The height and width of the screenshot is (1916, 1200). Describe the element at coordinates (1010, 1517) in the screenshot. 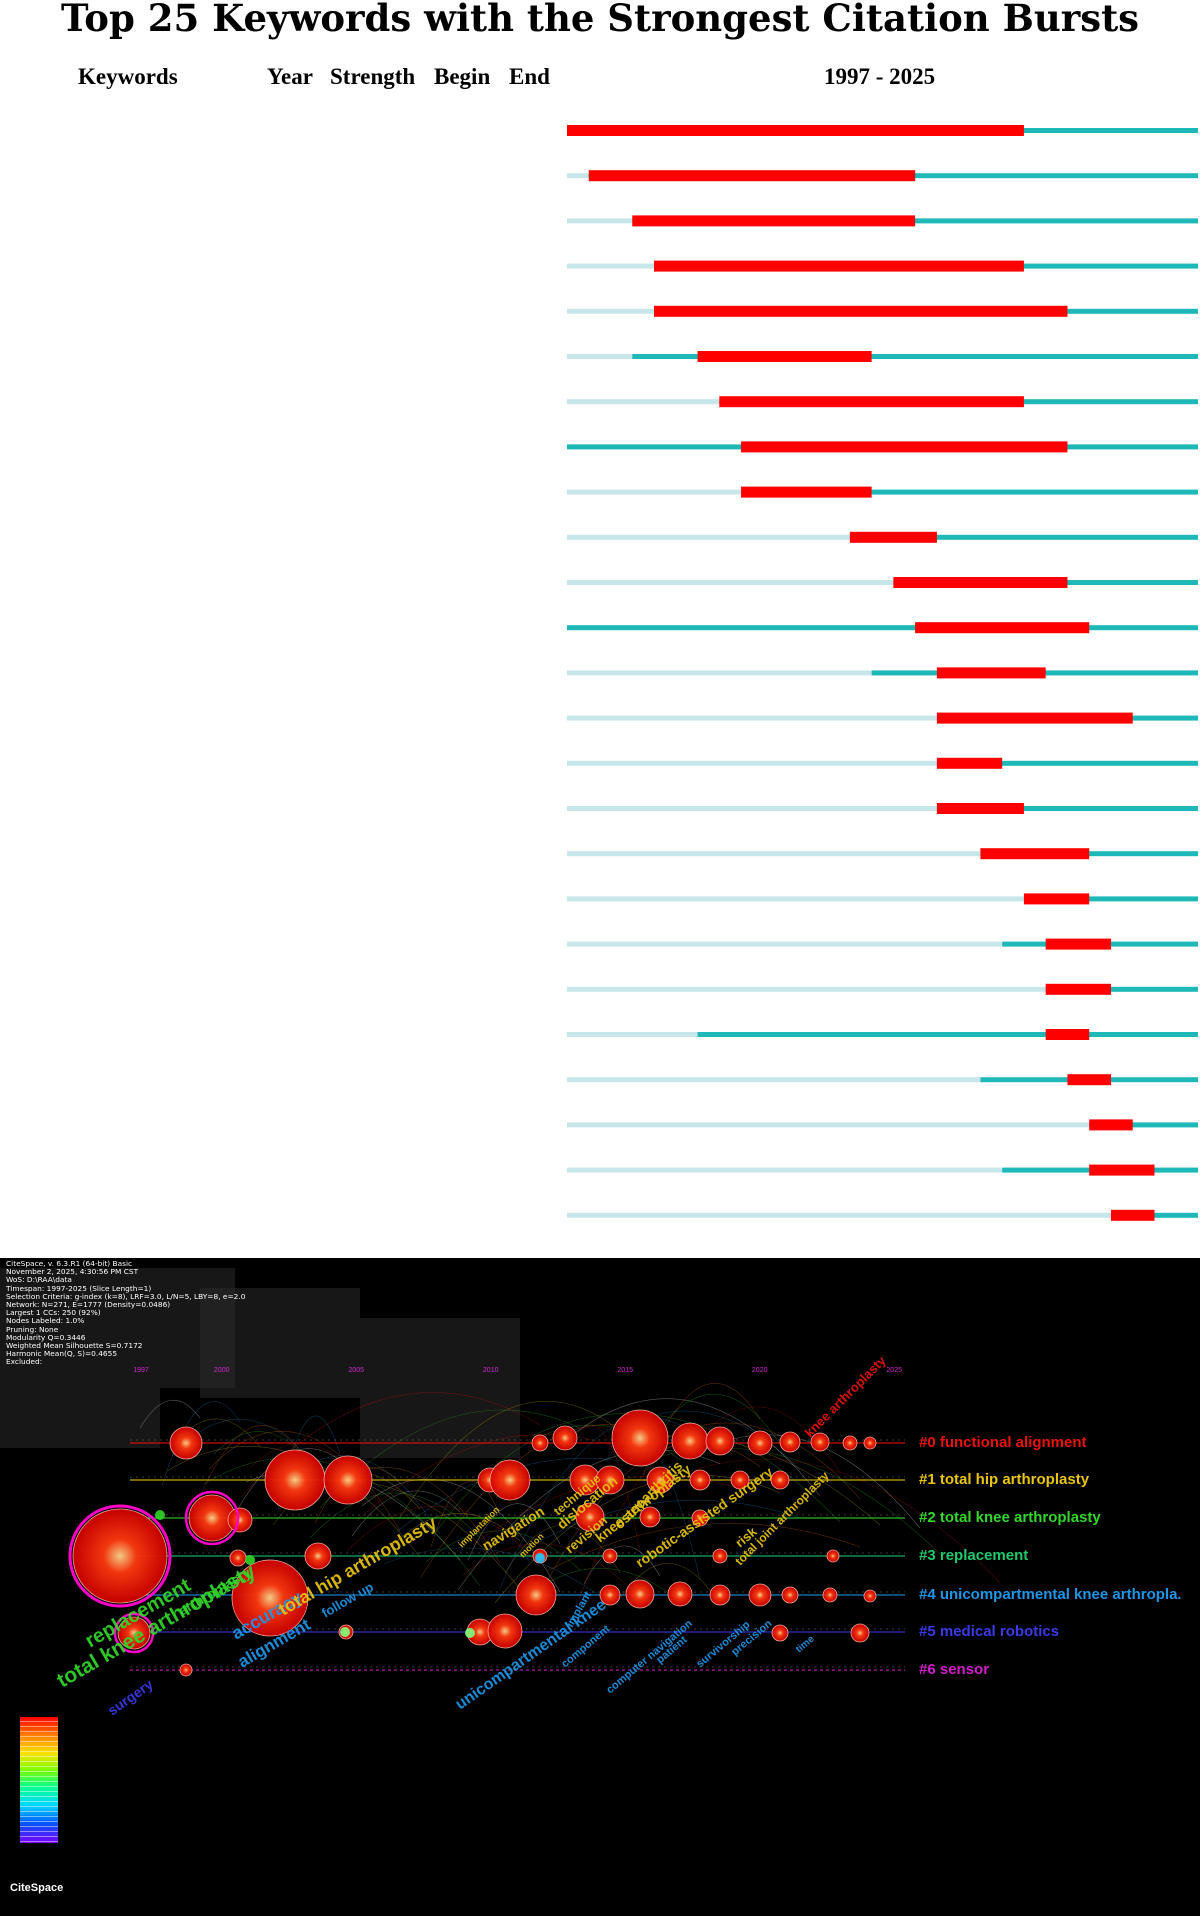

I see `cluster-label: #2 total knee arthroplasty` at that location.